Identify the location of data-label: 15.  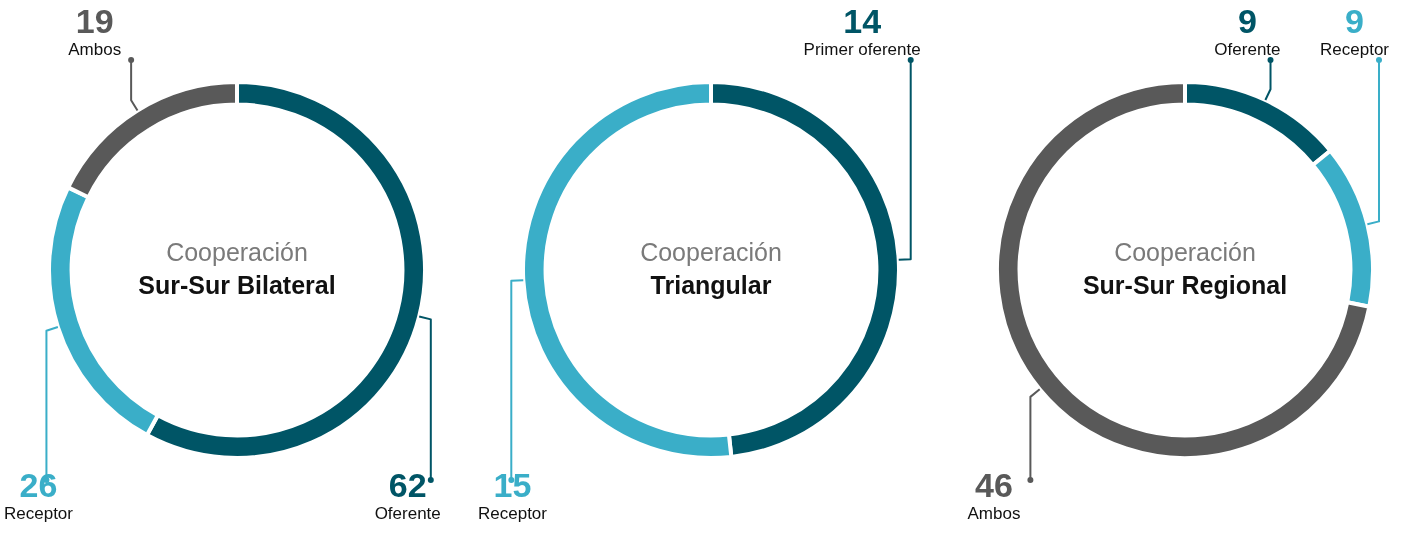
(512, 485).